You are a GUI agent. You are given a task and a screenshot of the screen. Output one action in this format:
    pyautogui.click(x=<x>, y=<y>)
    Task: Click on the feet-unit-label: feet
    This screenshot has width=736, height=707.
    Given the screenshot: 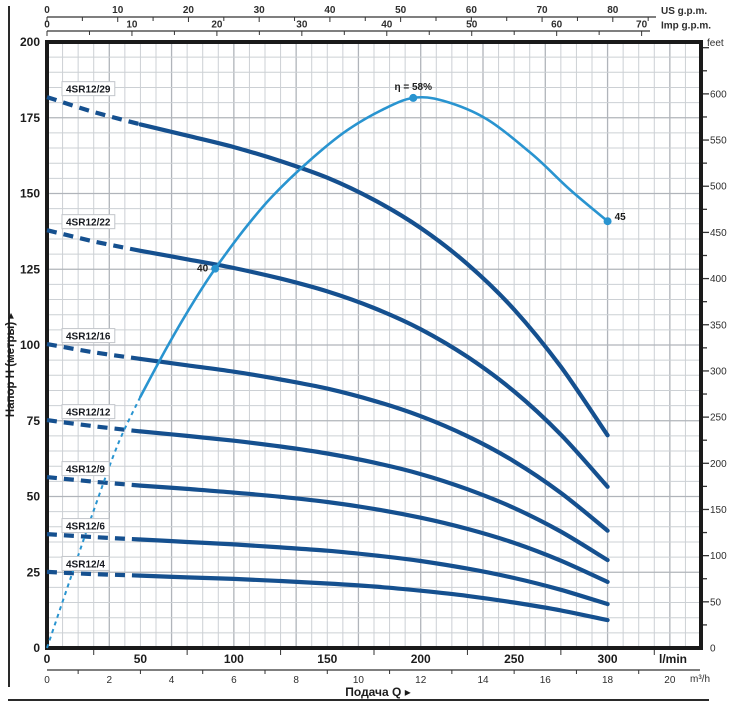 What is the action you would take?
    pyautogui.click(x=715, y=43)
    